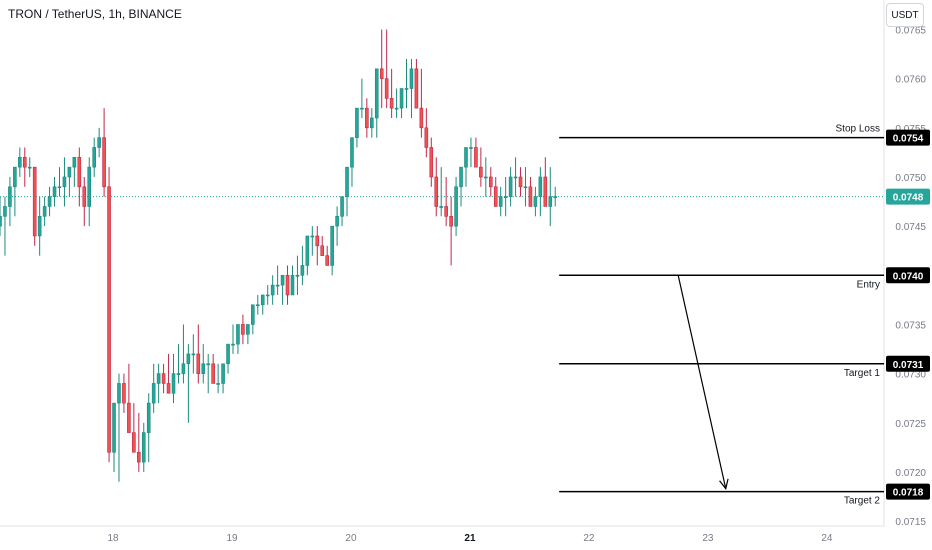 The width and height of the screenshot is (932, 550). Describe the element at coordinates (827, 538) in the screenshot. I see `time-axis-tick-label: 24` at that location.